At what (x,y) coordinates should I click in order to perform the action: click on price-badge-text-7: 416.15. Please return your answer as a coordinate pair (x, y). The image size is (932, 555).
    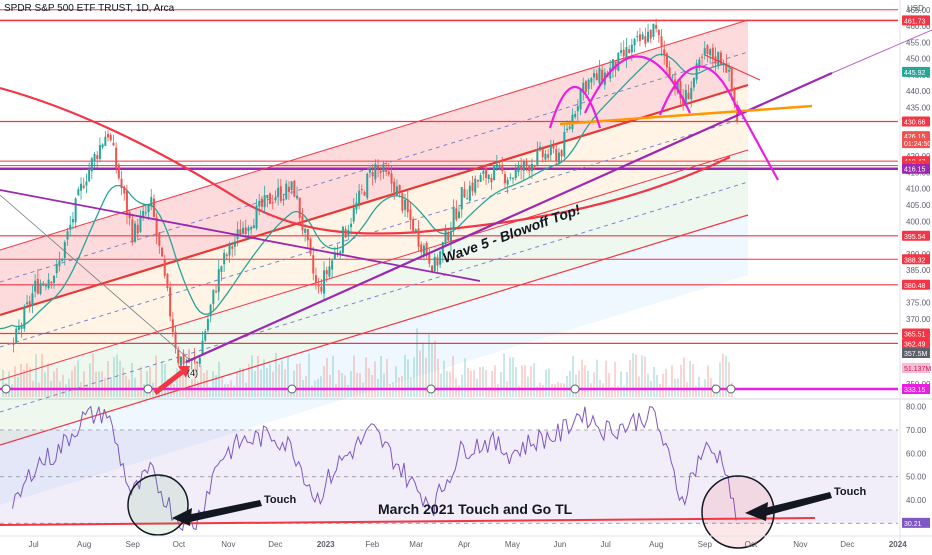
    Looking at the image, I should click on (915, 170).